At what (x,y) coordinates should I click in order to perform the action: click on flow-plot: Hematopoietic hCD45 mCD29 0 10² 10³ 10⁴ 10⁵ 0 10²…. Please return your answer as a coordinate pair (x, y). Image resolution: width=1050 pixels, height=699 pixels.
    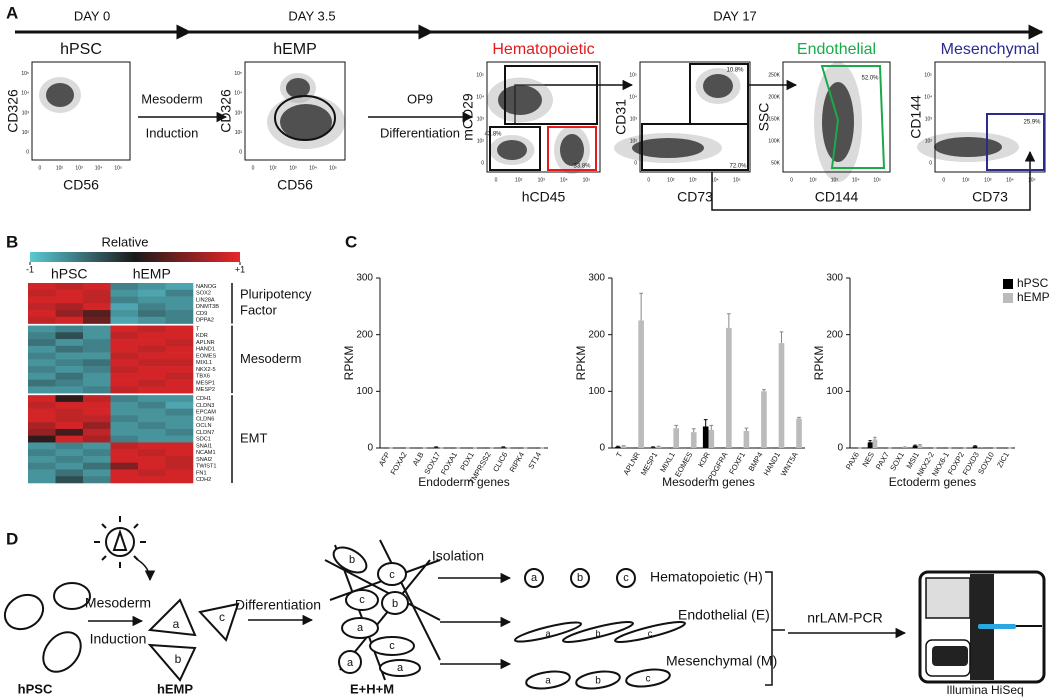
    Looking at the image, I should click on (530, 123).